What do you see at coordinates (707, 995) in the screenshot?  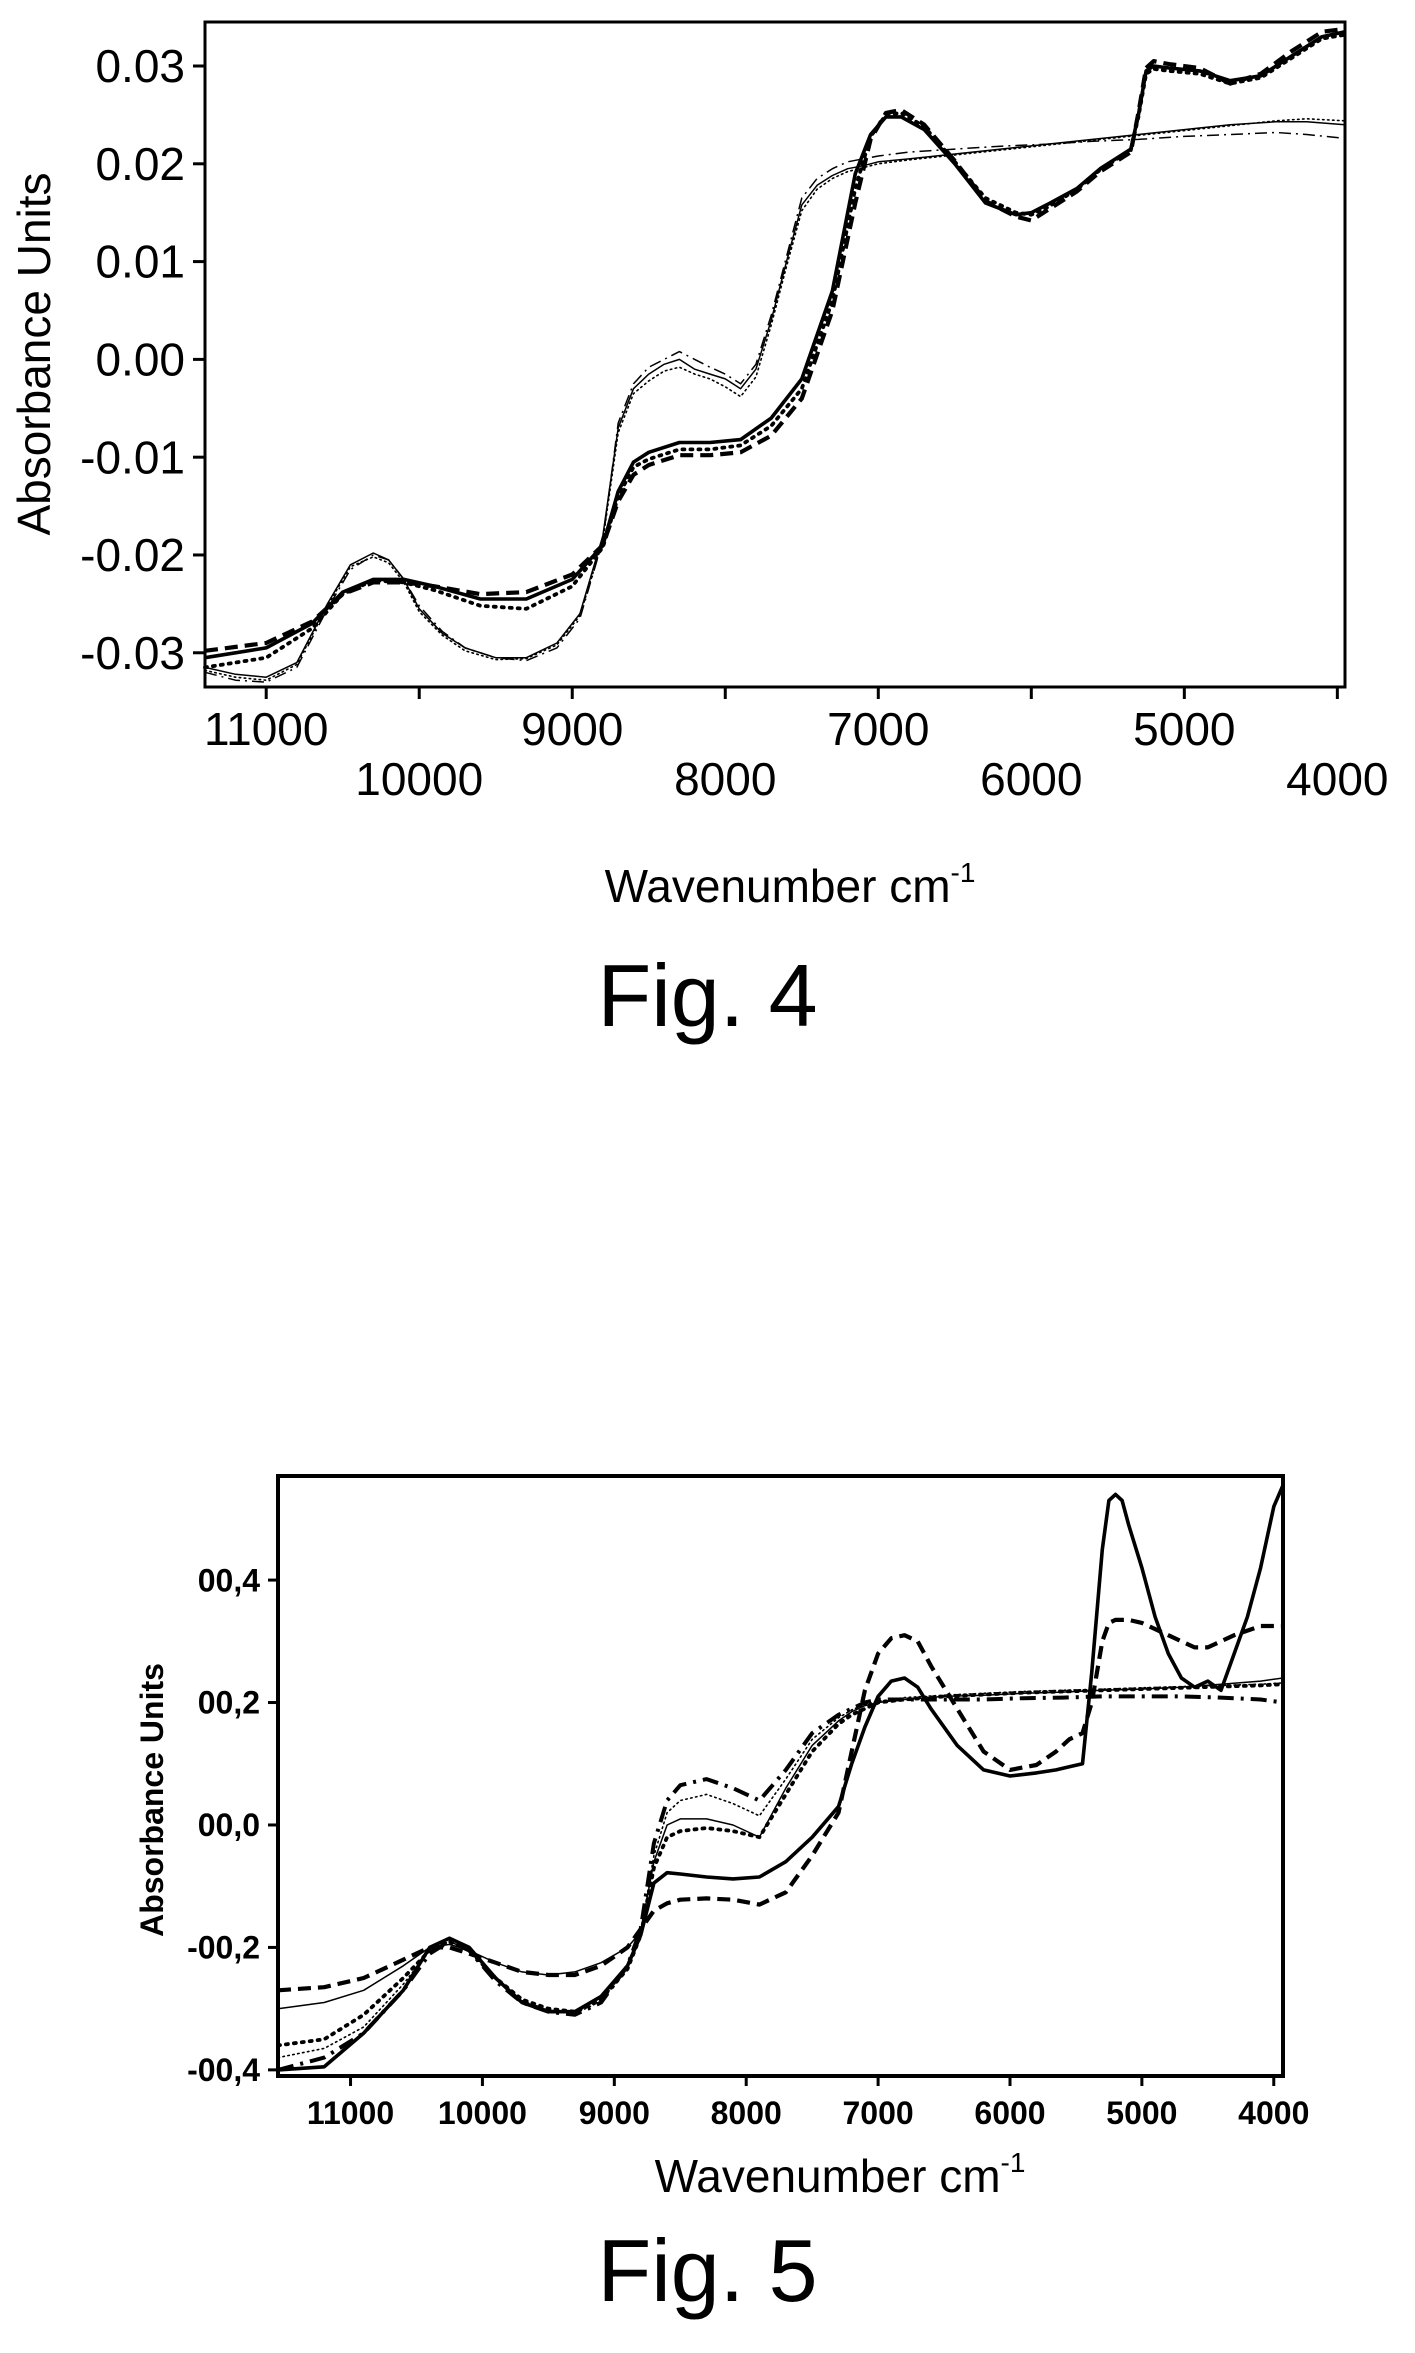 I see `figure-4-caption: Fig. 4` at bounding box center [707, 995].